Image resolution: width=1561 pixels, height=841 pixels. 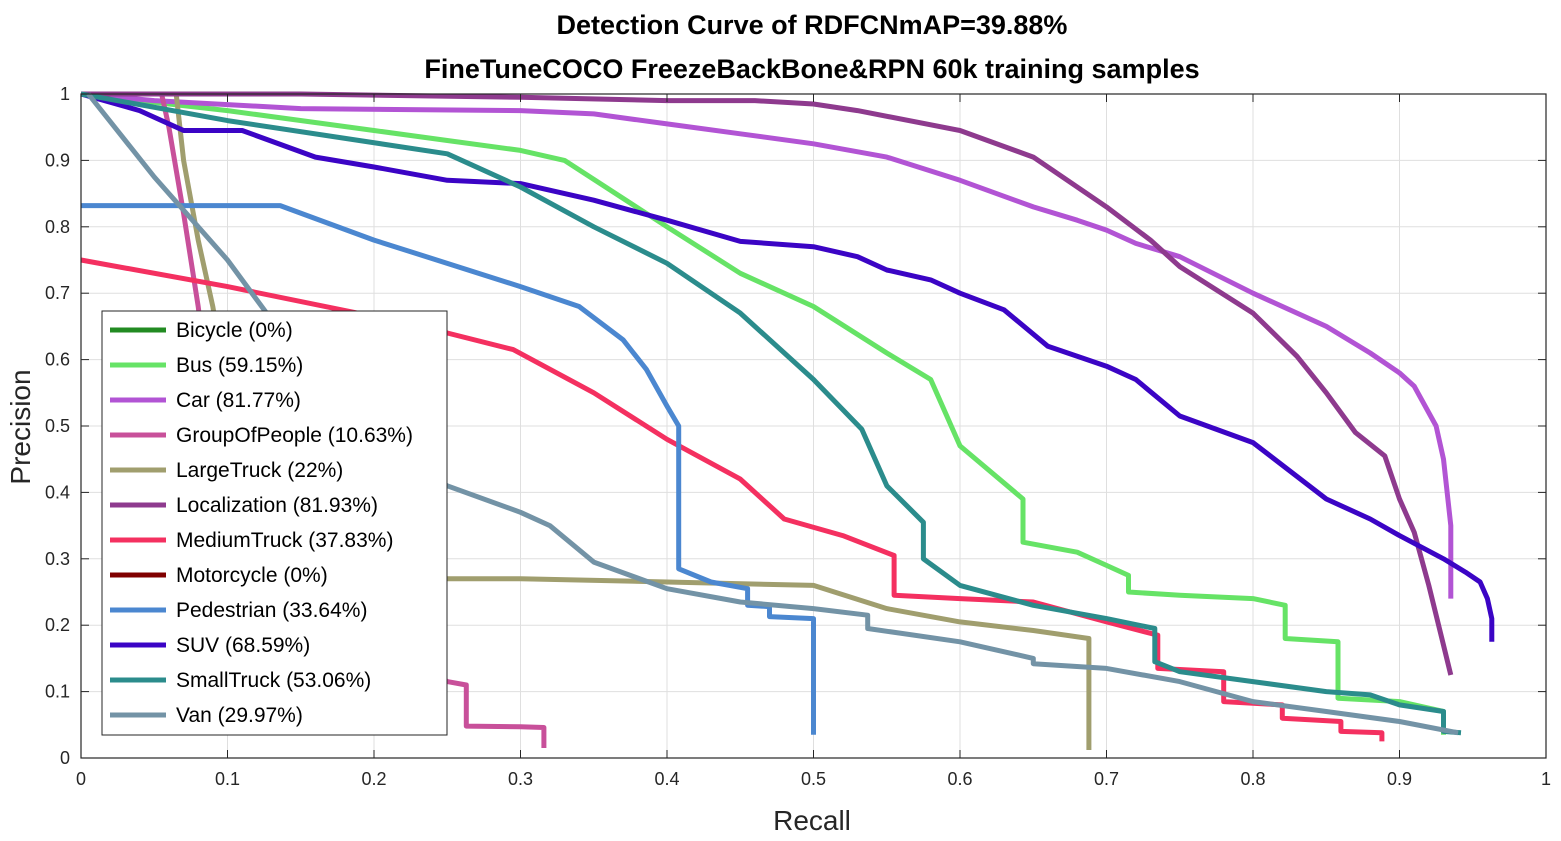 I want to click on x-tick-label: 0, so click(x=81, y=779).